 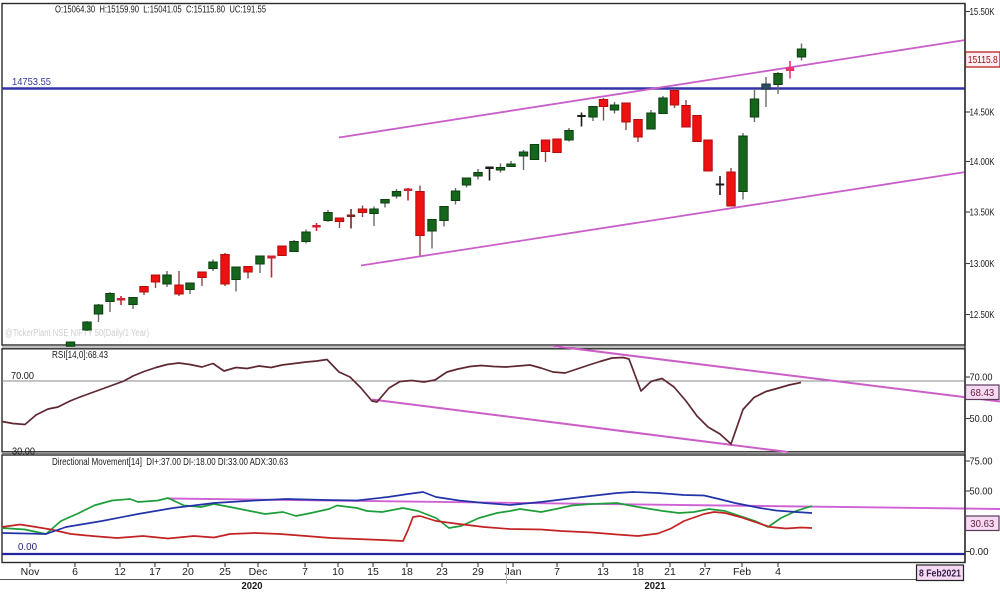 What do you see at coordinates (982, 12) in the screenshot?
I see `svg-text: 15.50K` at bounding box center [982, 12].